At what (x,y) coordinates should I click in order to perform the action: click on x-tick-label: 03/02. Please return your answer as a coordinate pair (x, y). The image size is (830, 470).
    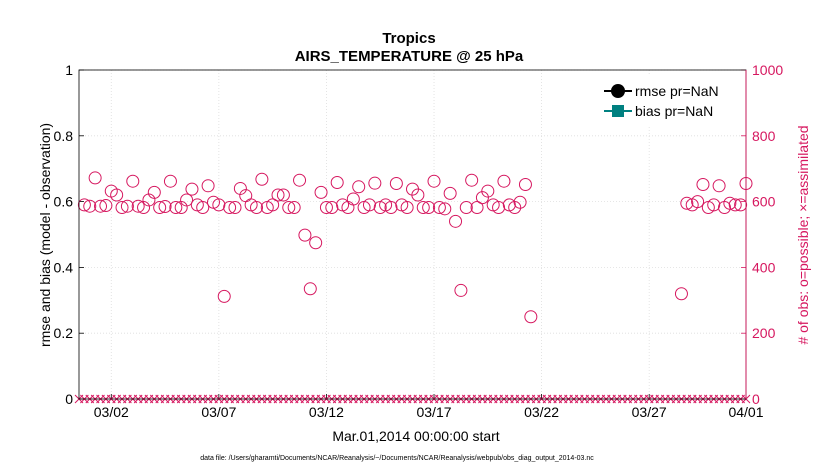
    Looking at the image, I should click on (111, 412).